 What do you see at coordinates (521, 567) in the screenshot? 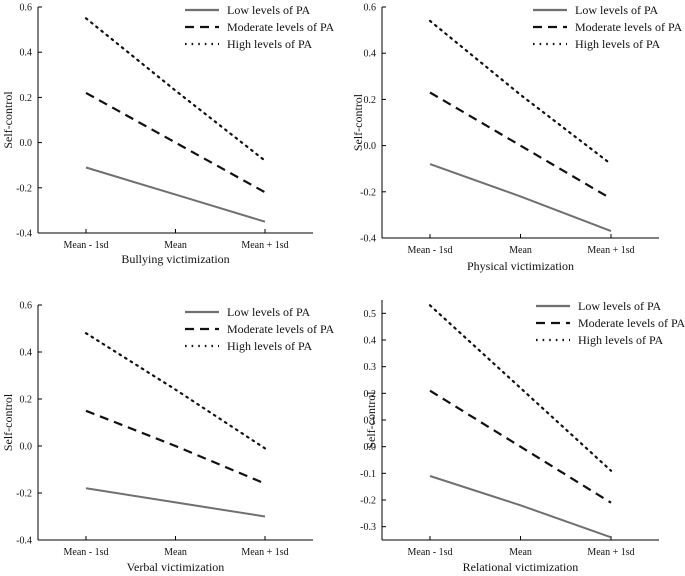
I see `x-axis-label: Relational victimization` at bounding box center [521, 567].